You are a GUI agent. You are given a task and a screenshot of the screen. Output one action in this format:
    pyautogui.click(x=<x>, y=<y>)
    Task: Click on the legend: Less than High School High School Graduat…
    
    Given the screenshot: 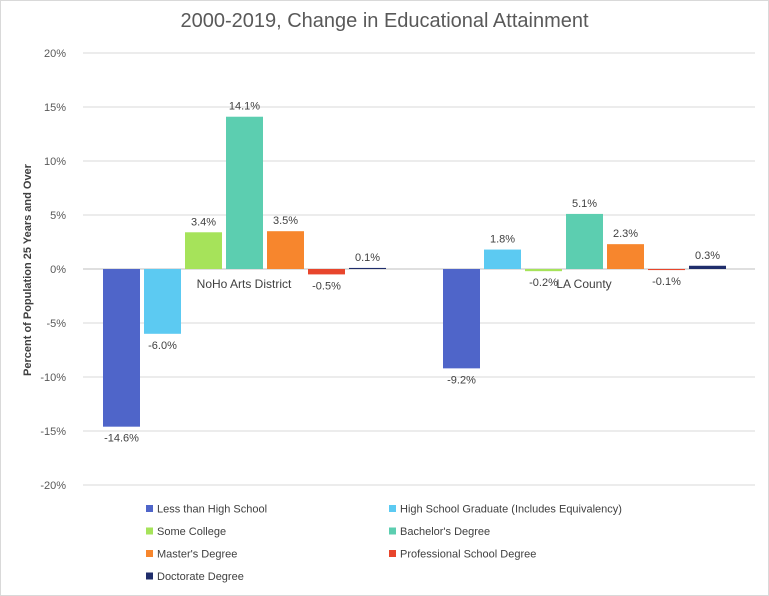 What is the action you would take?
    pyautogui.click(x=384, y=543)
    